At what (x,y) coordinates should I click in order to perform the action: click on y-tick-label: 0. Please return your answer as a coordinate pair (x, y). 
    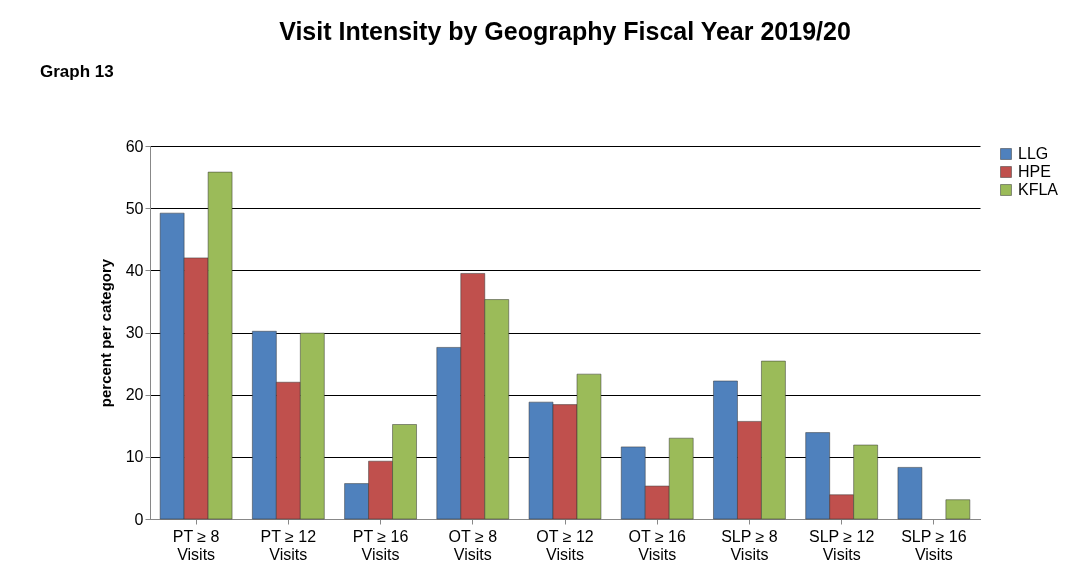
    Looking at the image, I should click on (139, 519).